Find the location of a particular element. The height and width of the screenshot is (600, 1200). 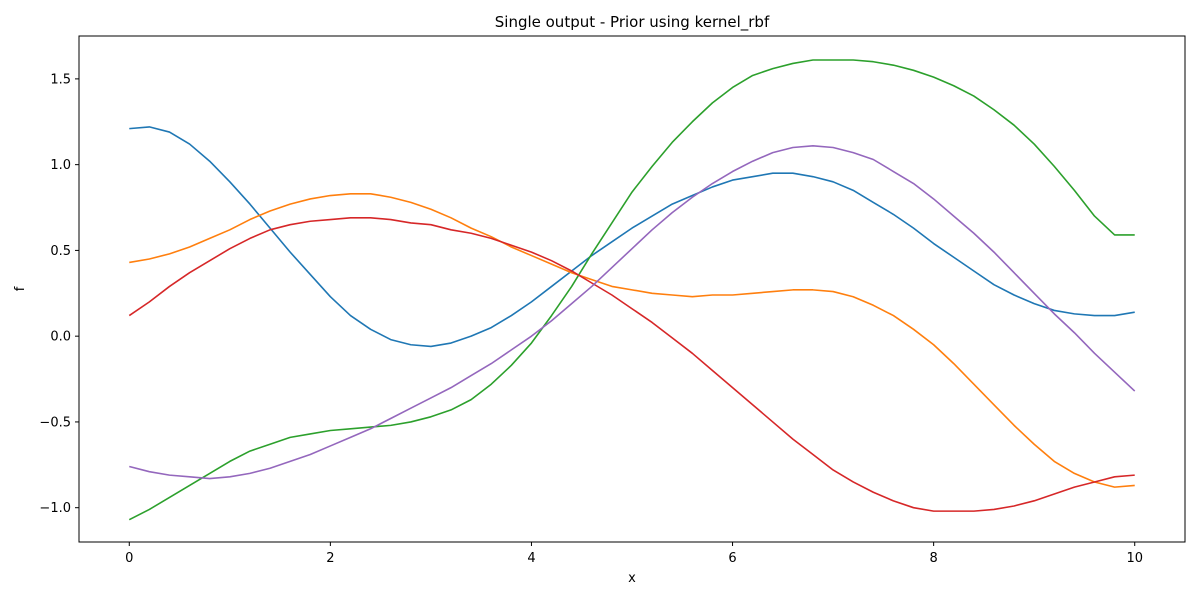

y-axis: −1.0 −0.5 0.0 0.5 1.0 1.5 is located at coordinates (59, 294).